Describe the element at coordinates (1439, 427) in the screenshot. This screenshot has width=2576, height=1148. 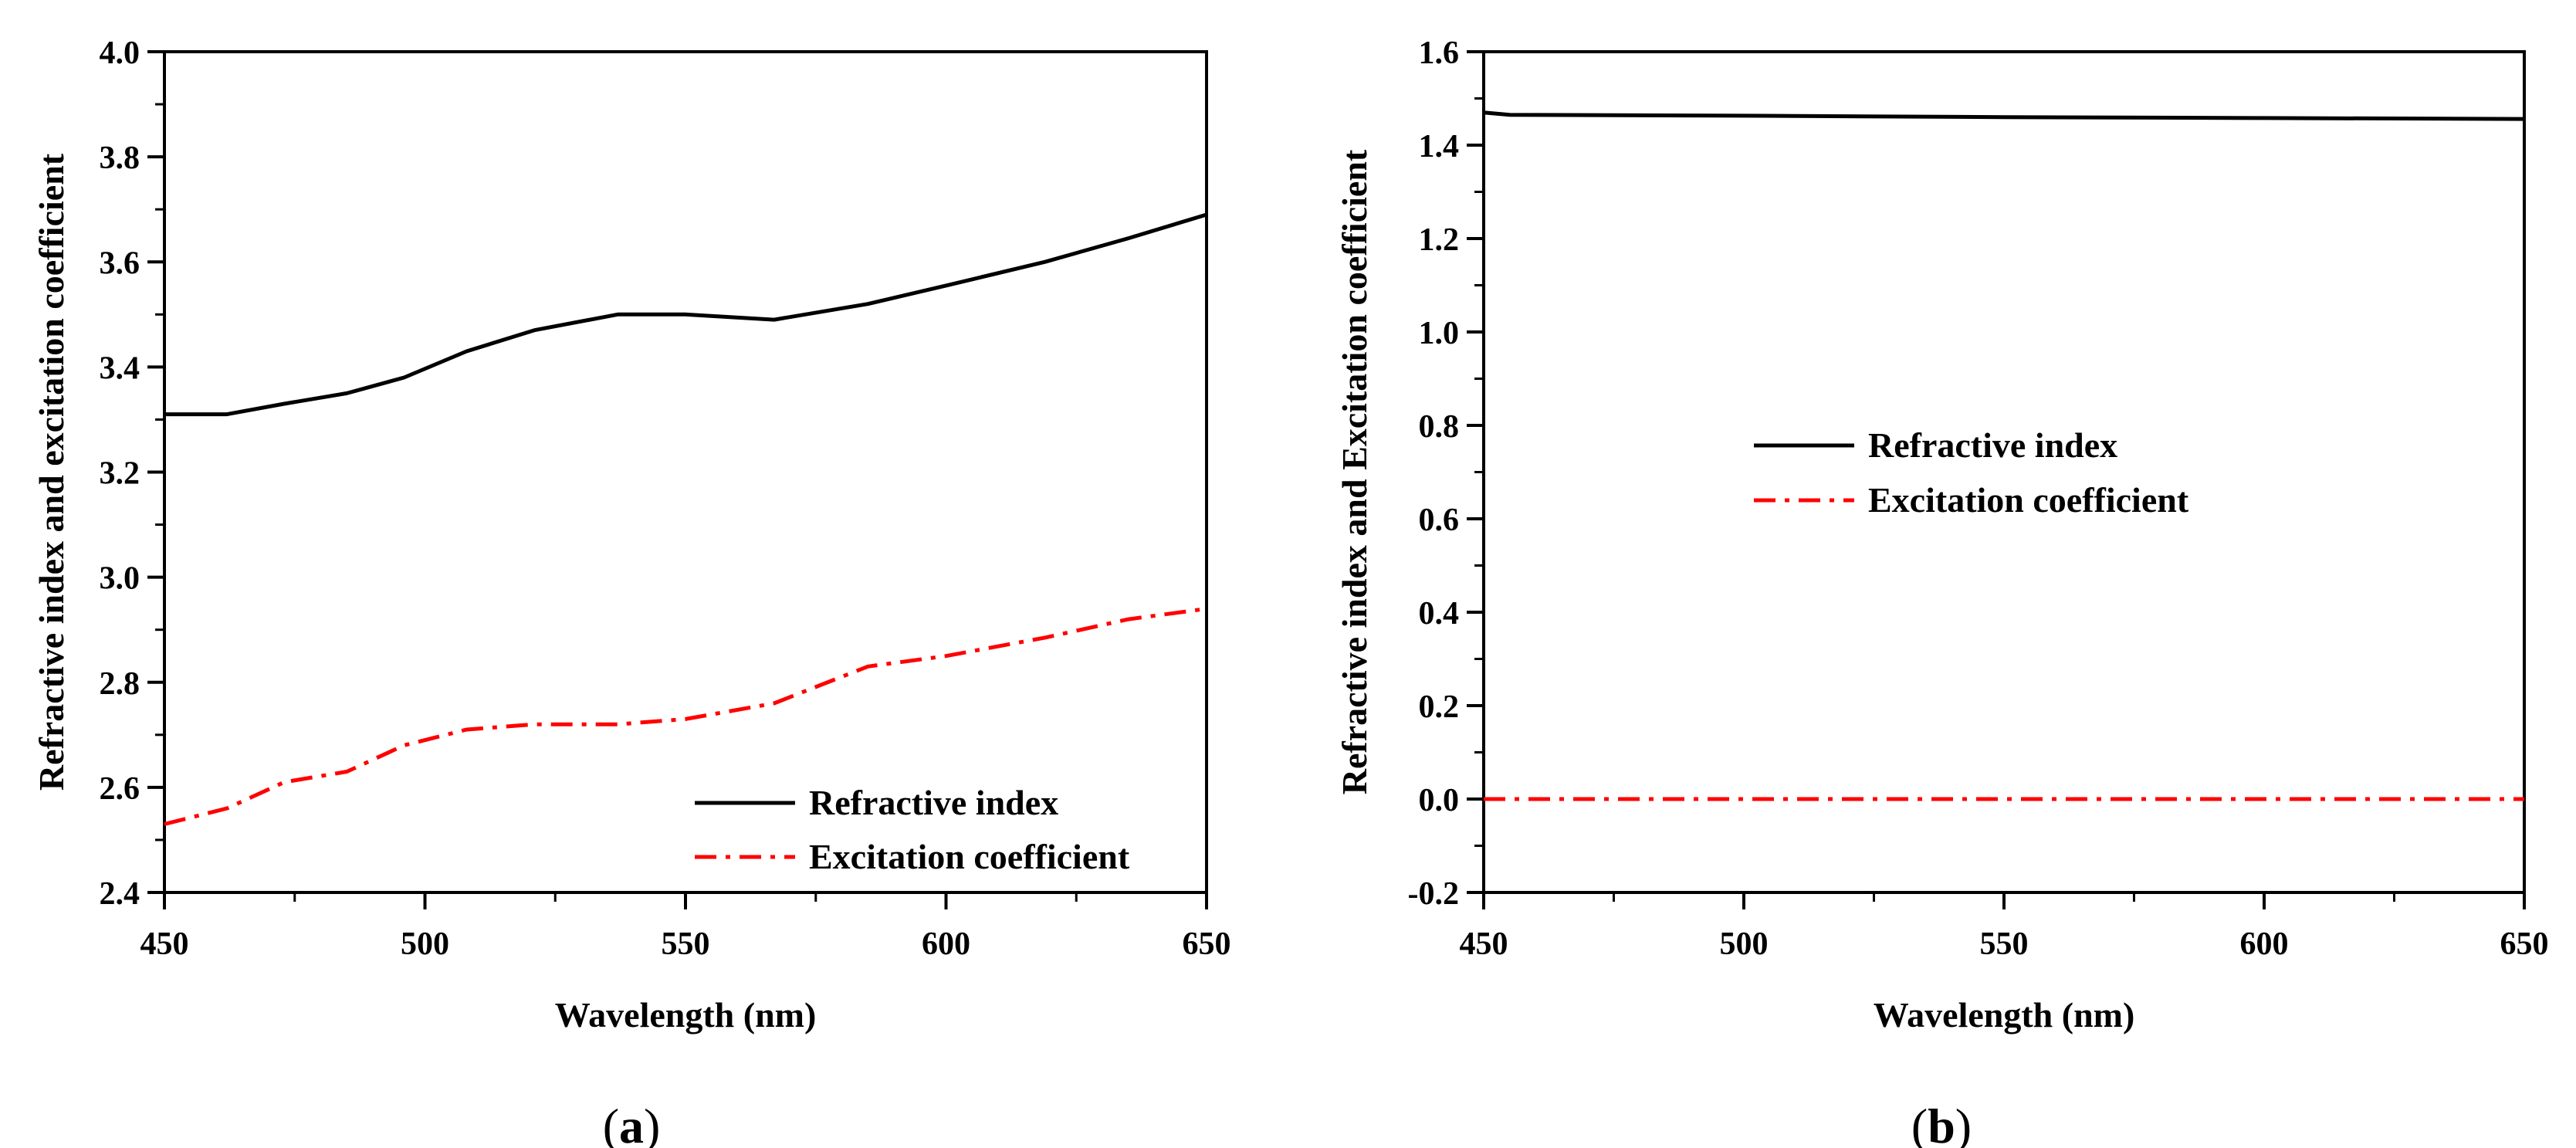
I see `chart-b-y-tick-label: 0.8` at that location.